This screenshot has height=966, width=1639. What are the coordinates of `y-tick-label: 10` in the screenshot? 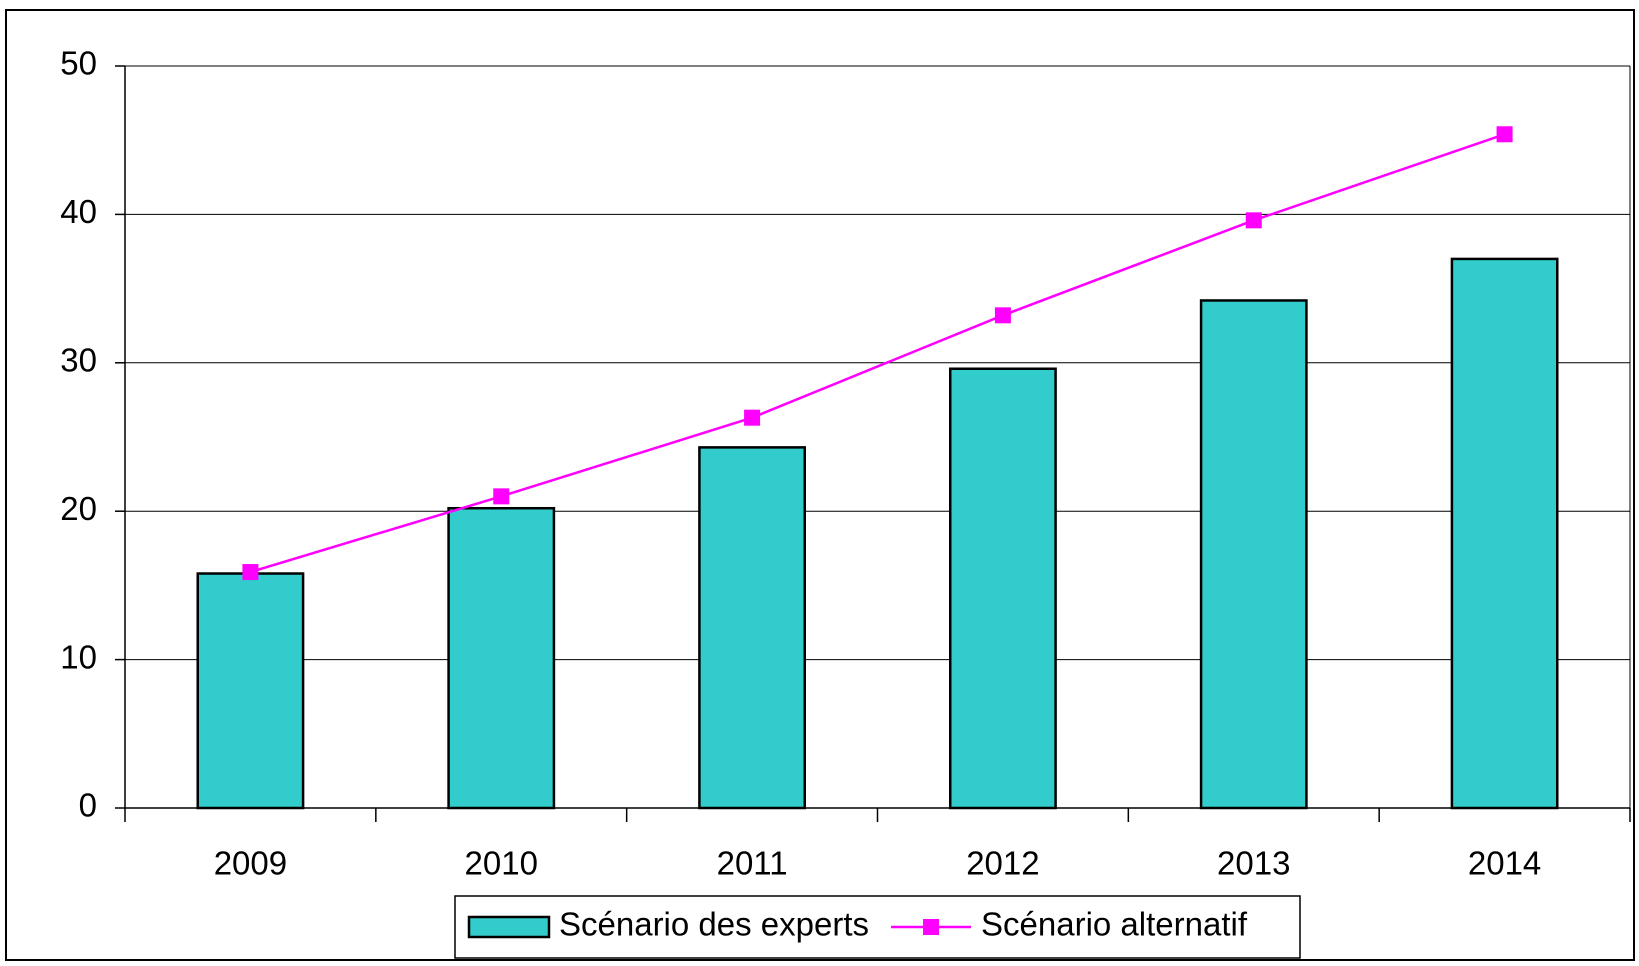 It's located at (78, 656).